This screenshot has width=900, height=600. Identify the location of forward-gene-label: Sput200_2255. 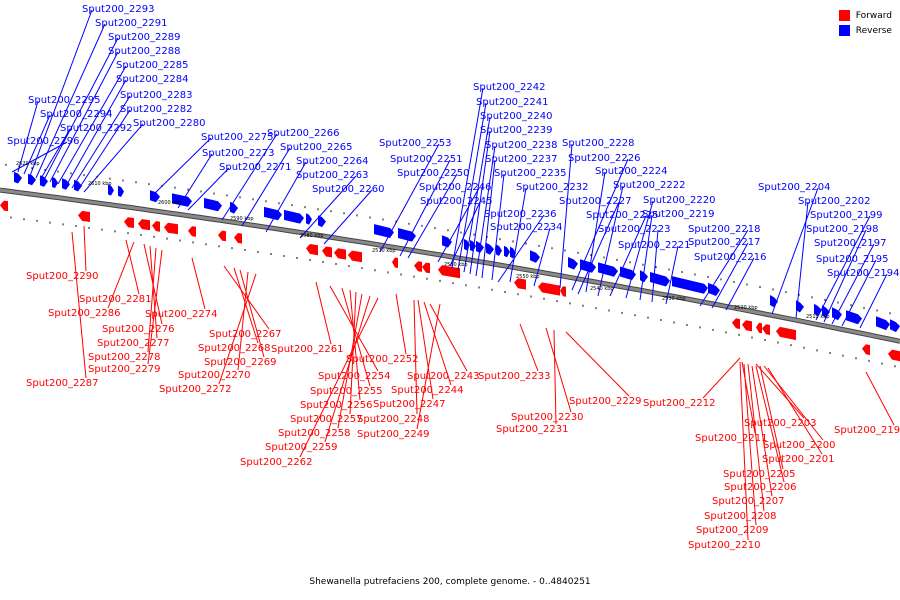
(346, 391).